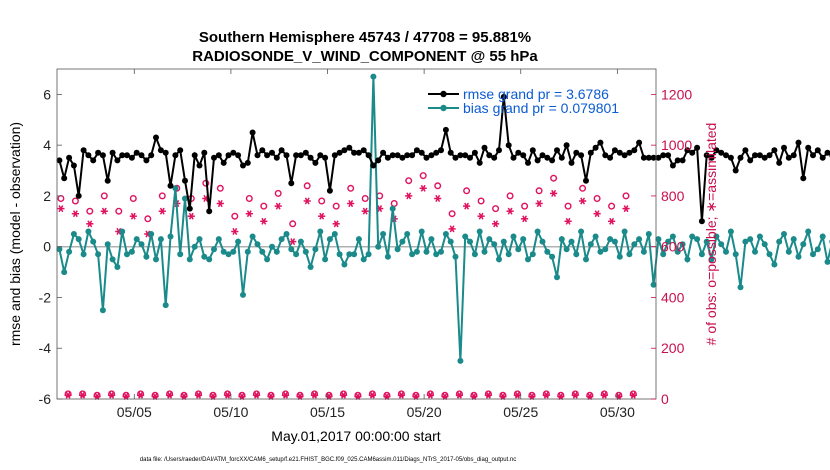 The height and width of the screenshot is (470, 830). I want to click on legend-bias-marker, so click(443, 108).